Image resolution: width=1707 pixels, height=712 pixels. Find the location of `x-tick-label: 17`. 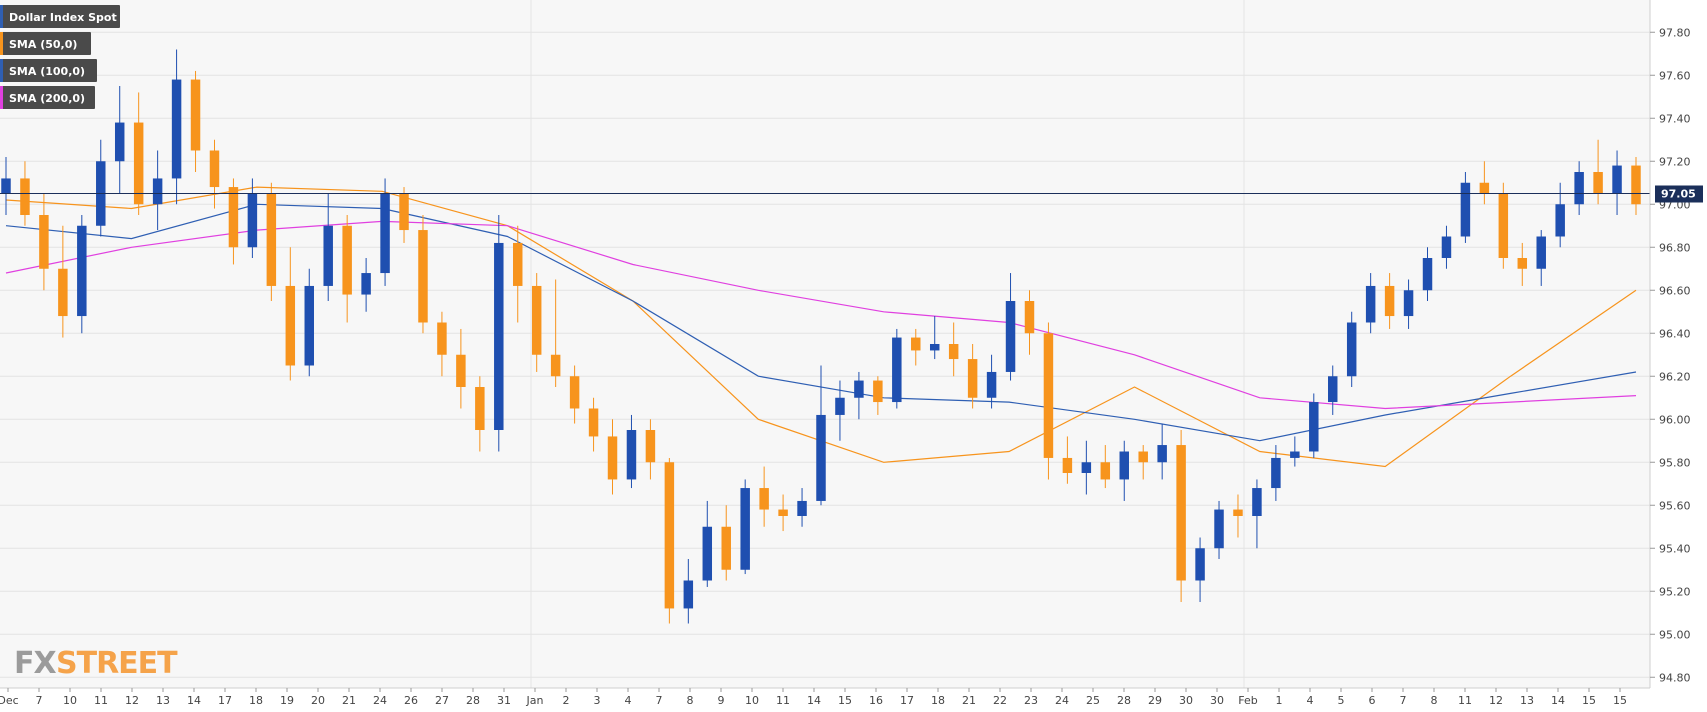

x-tick-label: 17 is located at coordinates (225, 700).